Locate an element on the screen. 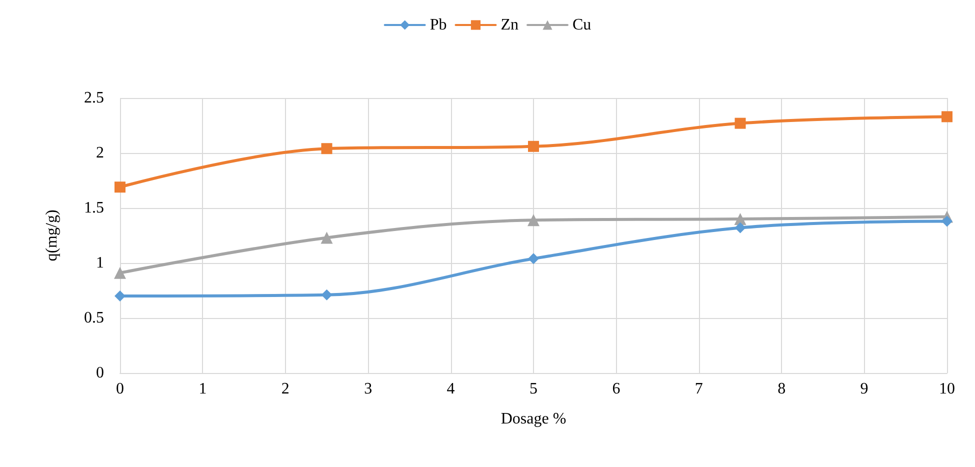  x-tick-label: 5 is located at coordinates (534, 389).